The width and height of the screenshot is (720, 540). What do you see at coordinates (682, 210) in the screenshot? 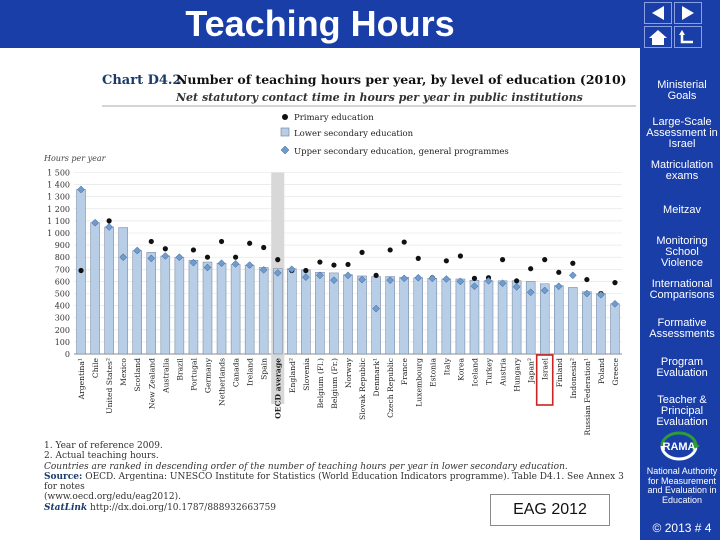
I see `sidebar-item-meitzav: Meitzav` at bounding box center [682, 210].